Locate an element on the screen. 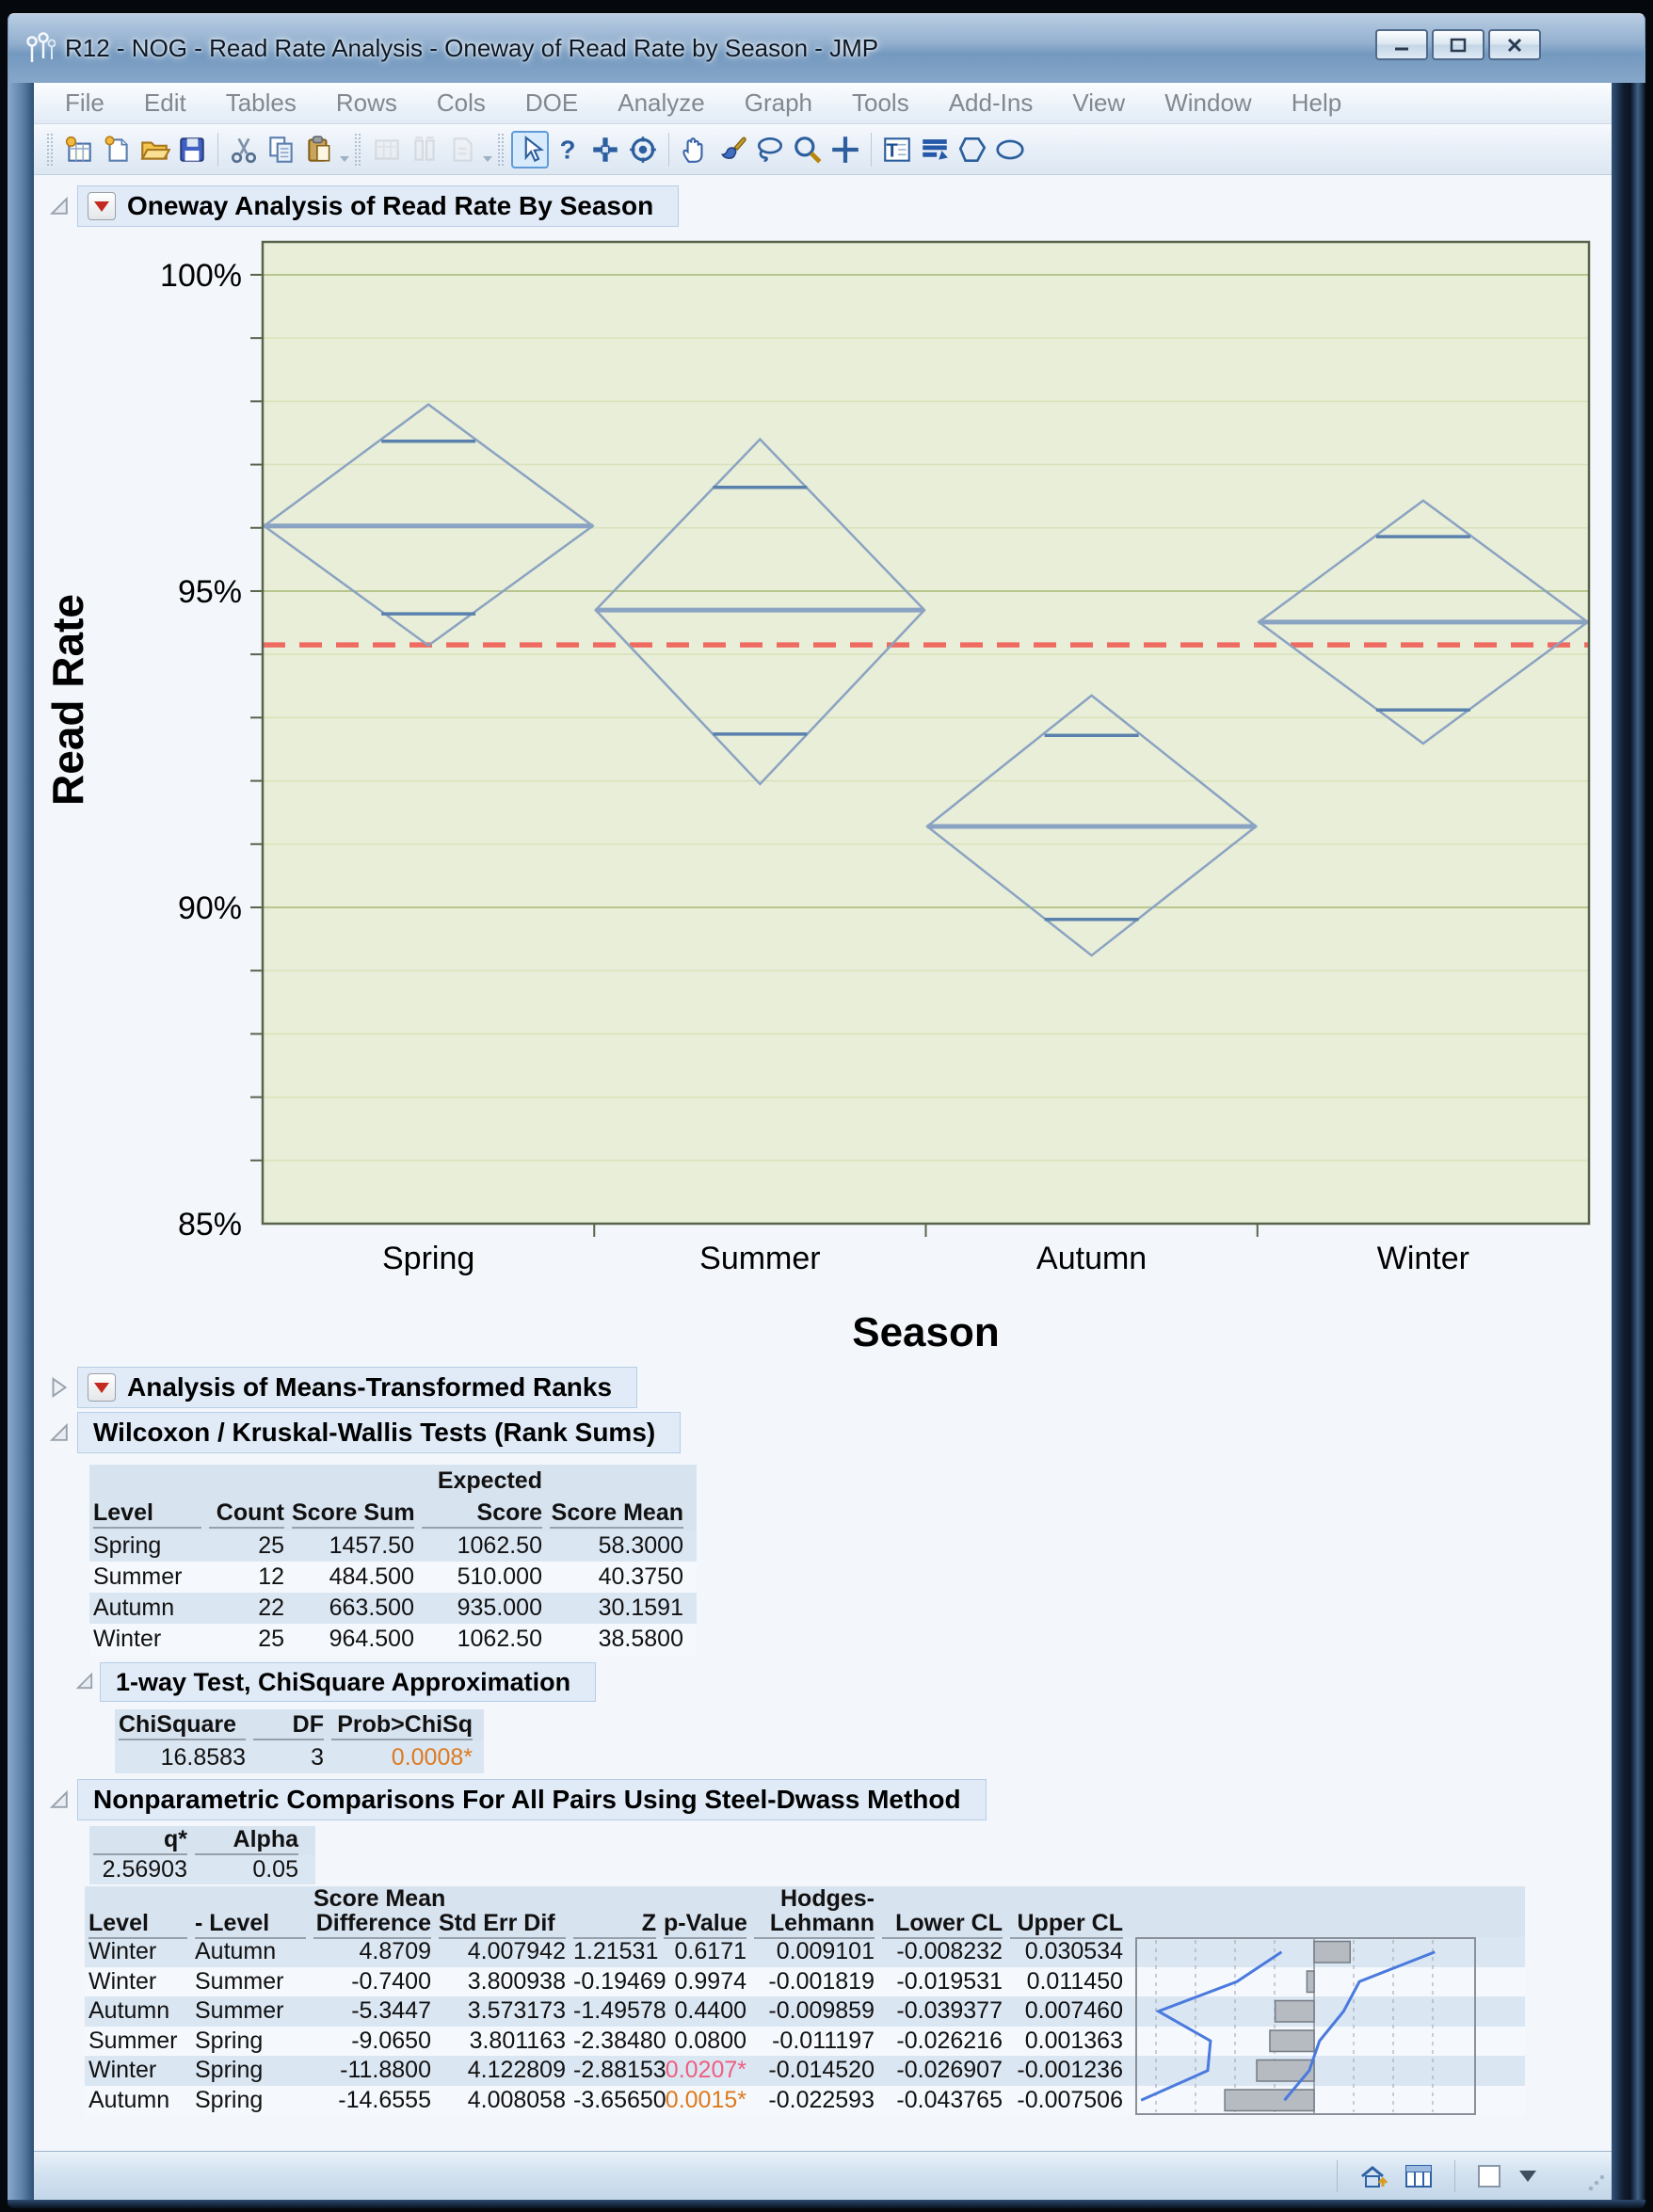 The width and height of the screenshot is (1653, 2212). menu-item-view: View is located at coordinates (1099, 102).